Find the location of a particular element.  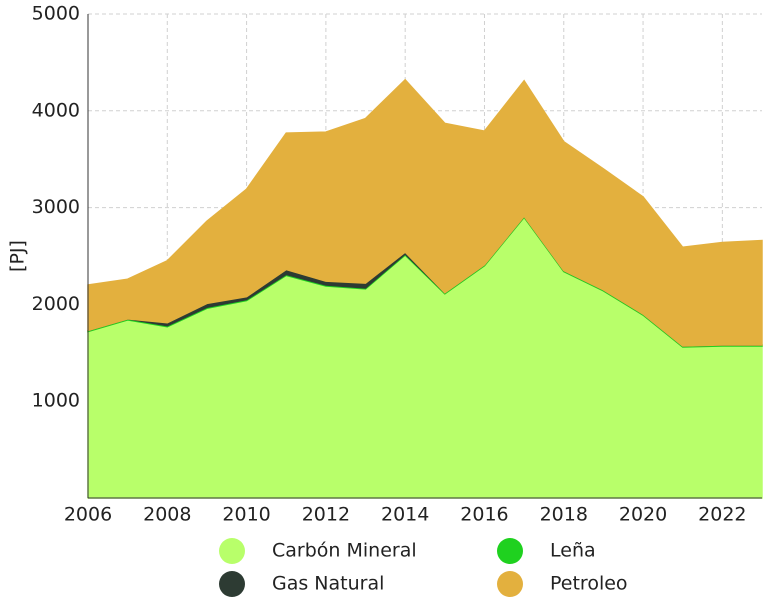

x-tick-label: 2022 is located at coordinates (722, 515).